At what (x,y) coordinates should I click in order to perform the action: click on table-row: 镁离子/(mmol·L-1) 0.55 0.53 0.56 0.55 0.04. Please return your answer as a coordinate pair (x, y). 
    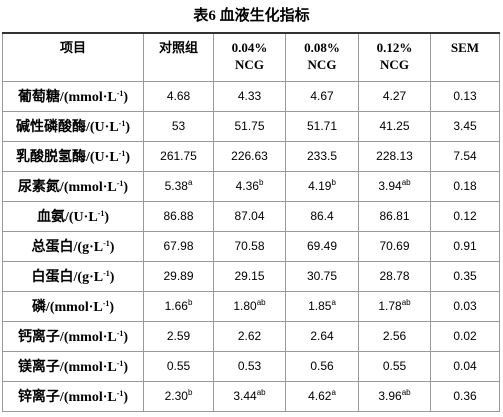
    Looking at the image, I should click on (251, 366).